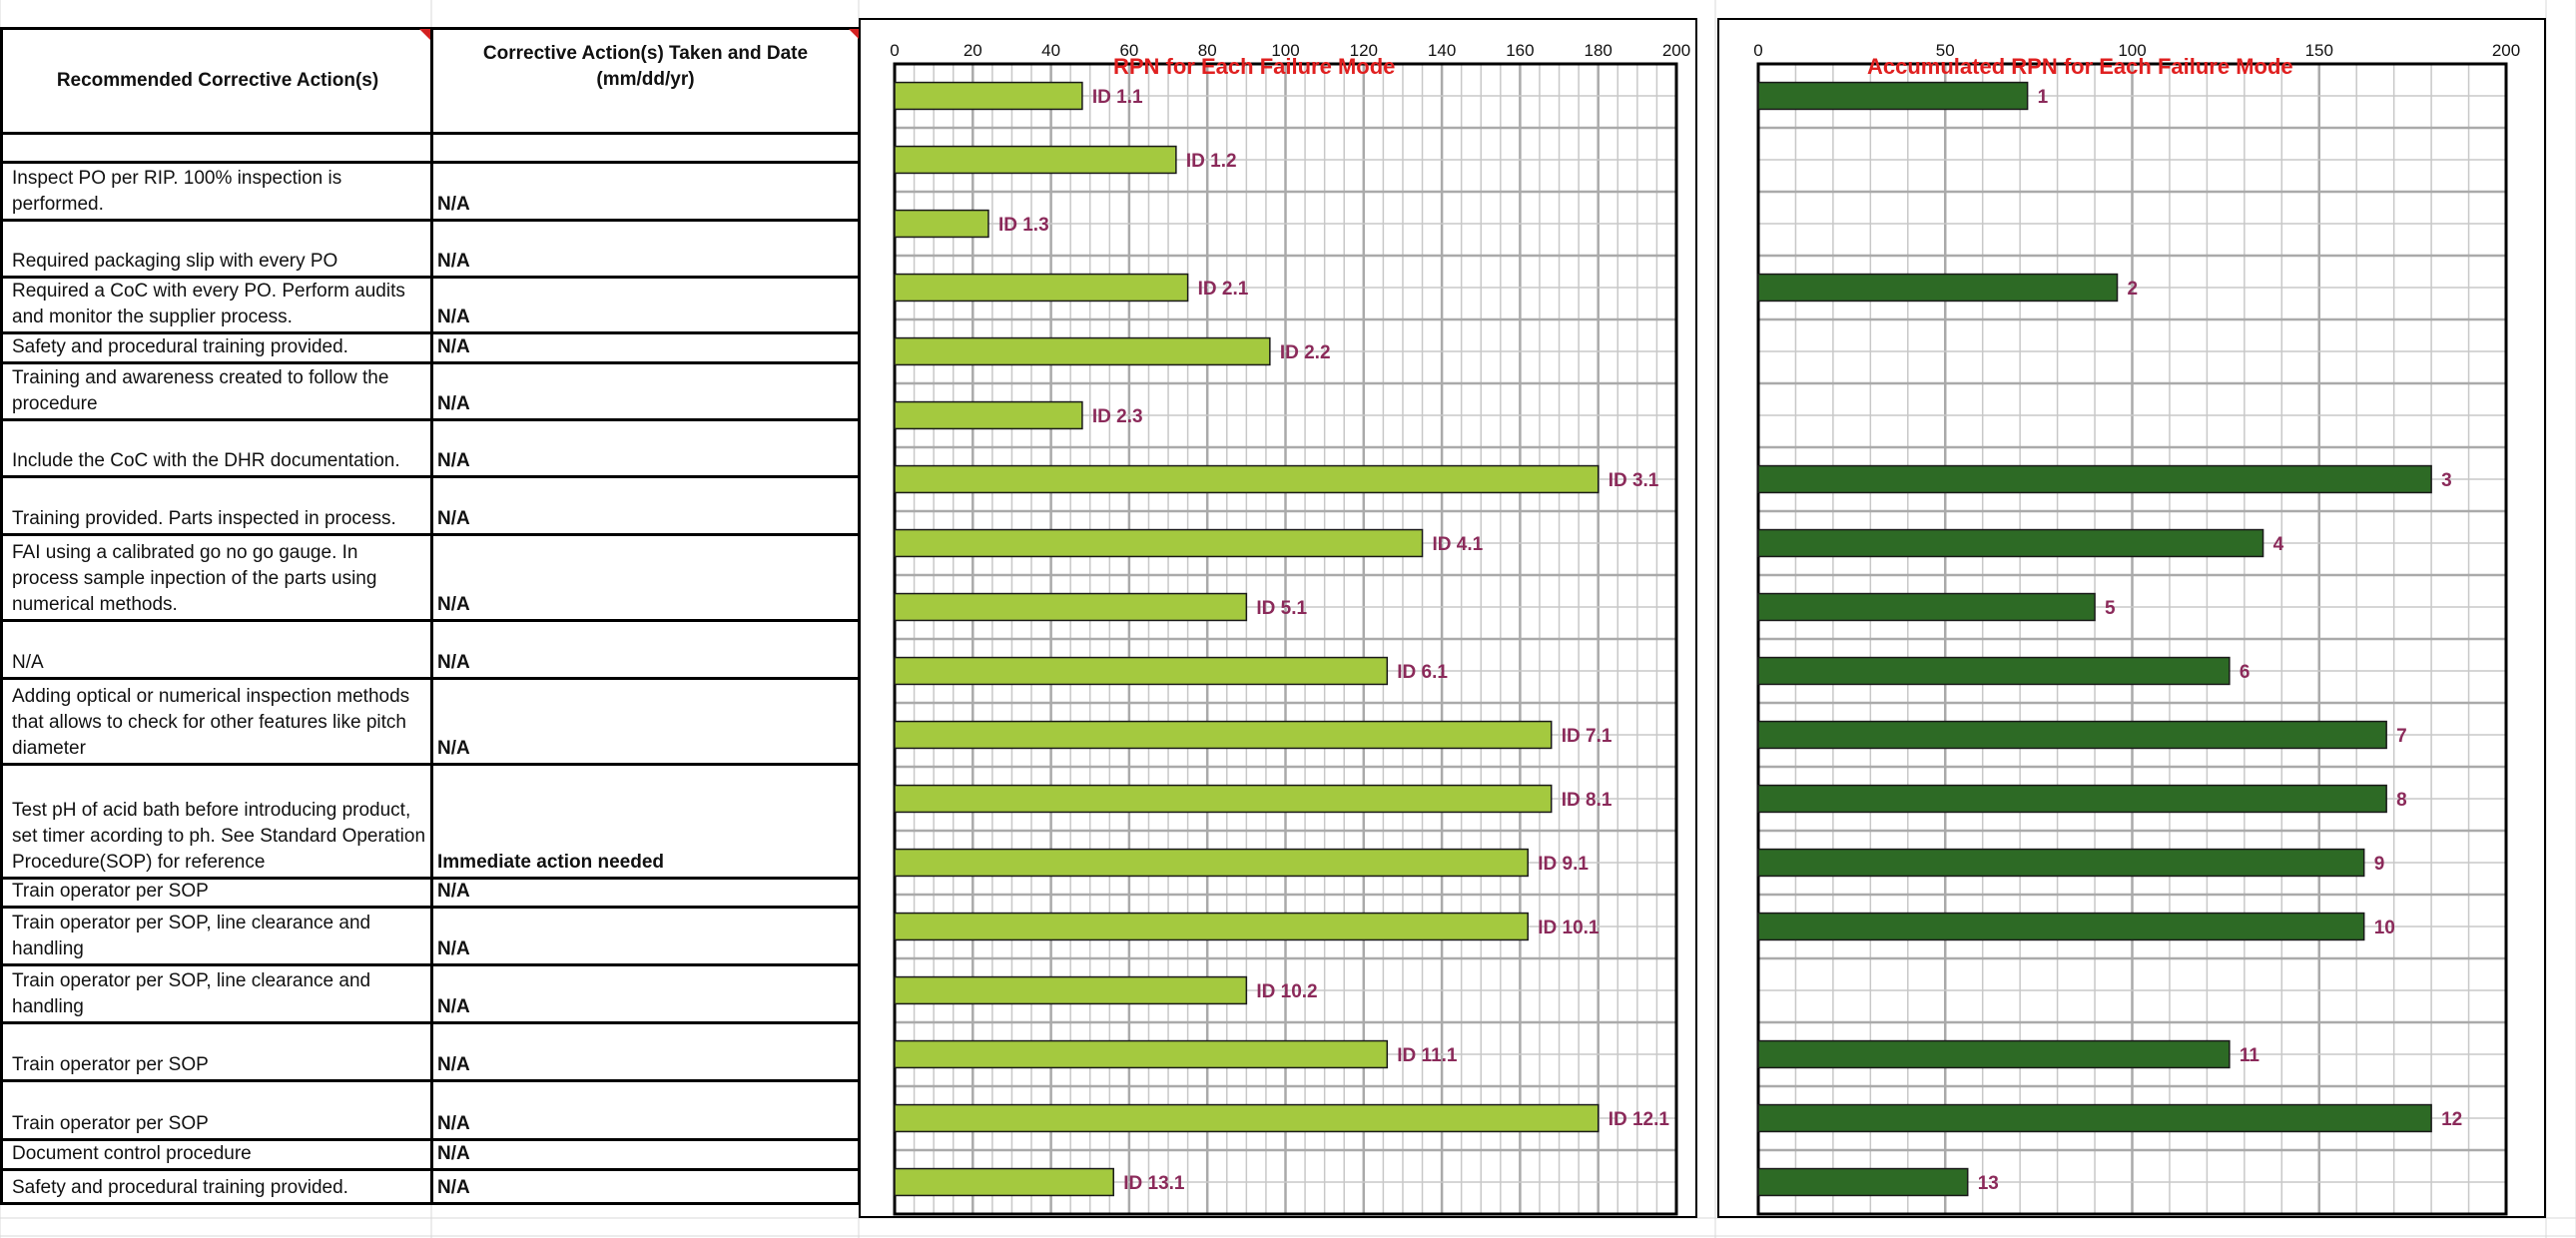 The image size is (2576, 1238). What do you see at coordinates (1634, 481) in the screenshot?
I see `bar-label: ID 3.1` at bounding box center [1634, 481].